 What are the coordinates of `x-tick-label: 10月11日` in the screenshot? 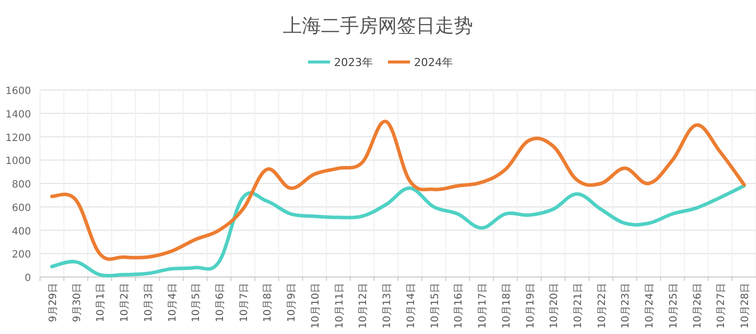 It's located at (340, 305).